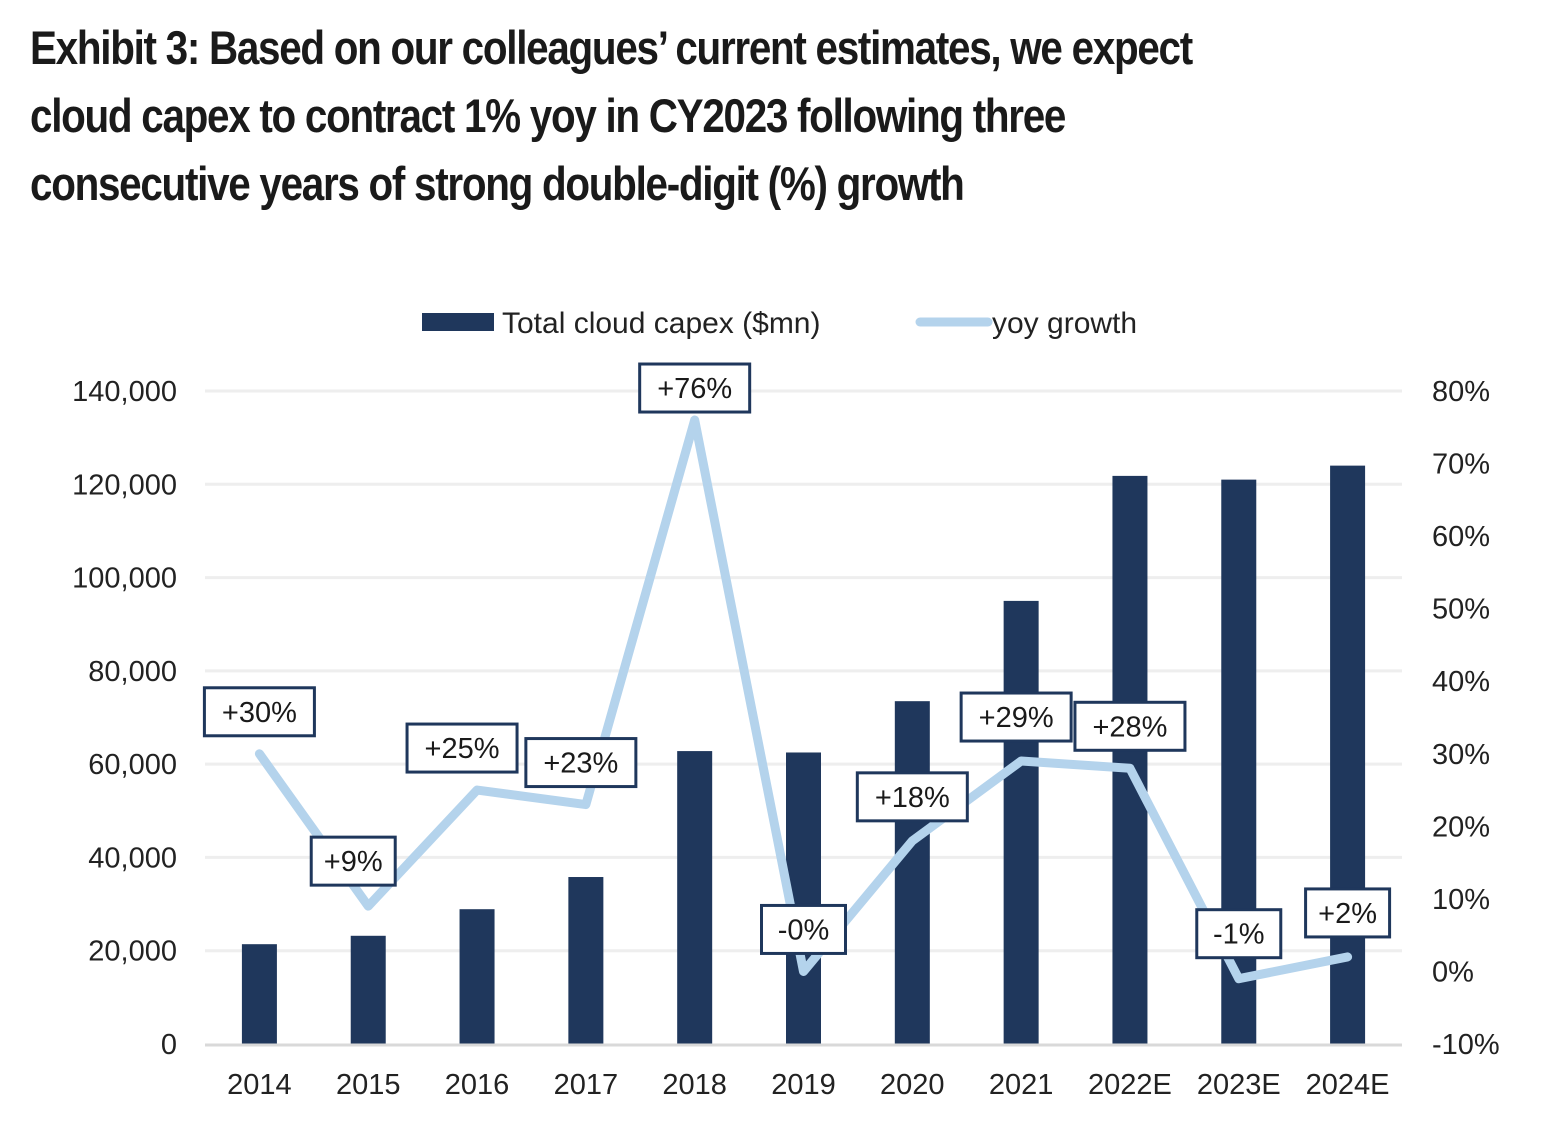 The image size is (1552, 1134). Describe the element at coordinates (368, 1085) in the screenshot. I see `x-tick-label: 2015` at that location.